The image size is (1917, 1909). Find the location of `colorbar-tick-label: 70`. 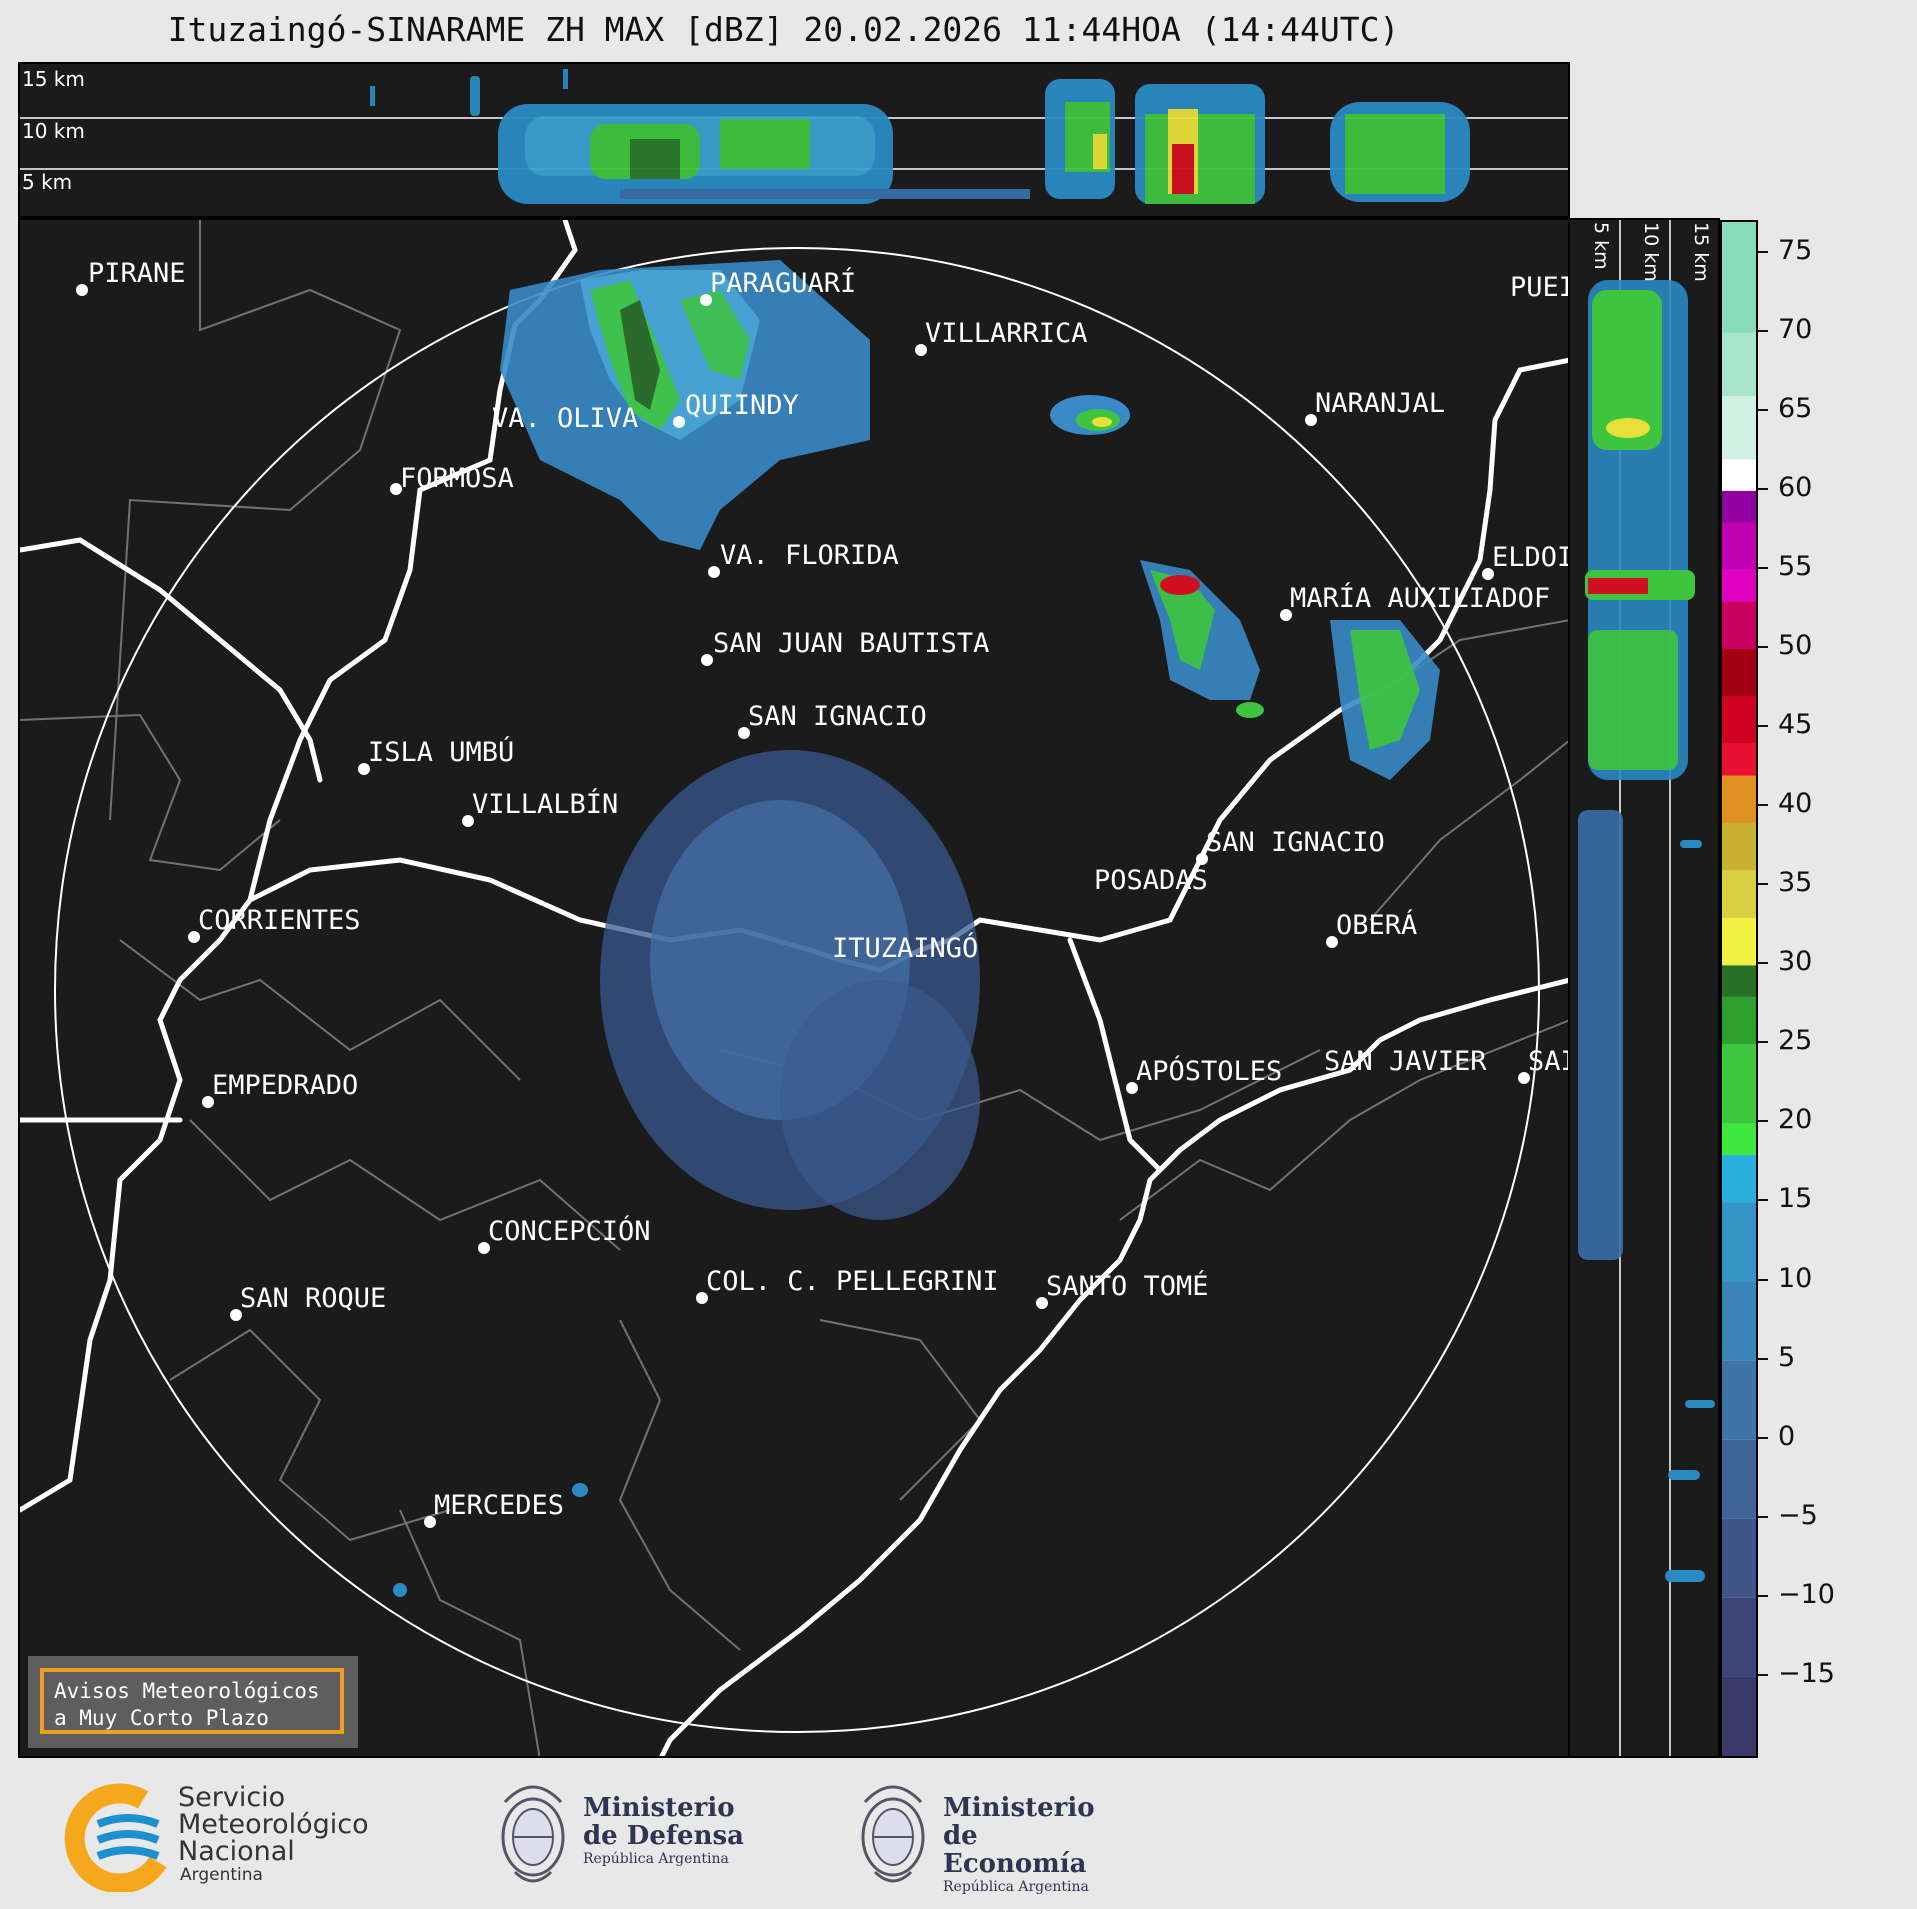

colorbar-tick-label: 70 is located at coordinates (1795, 329).